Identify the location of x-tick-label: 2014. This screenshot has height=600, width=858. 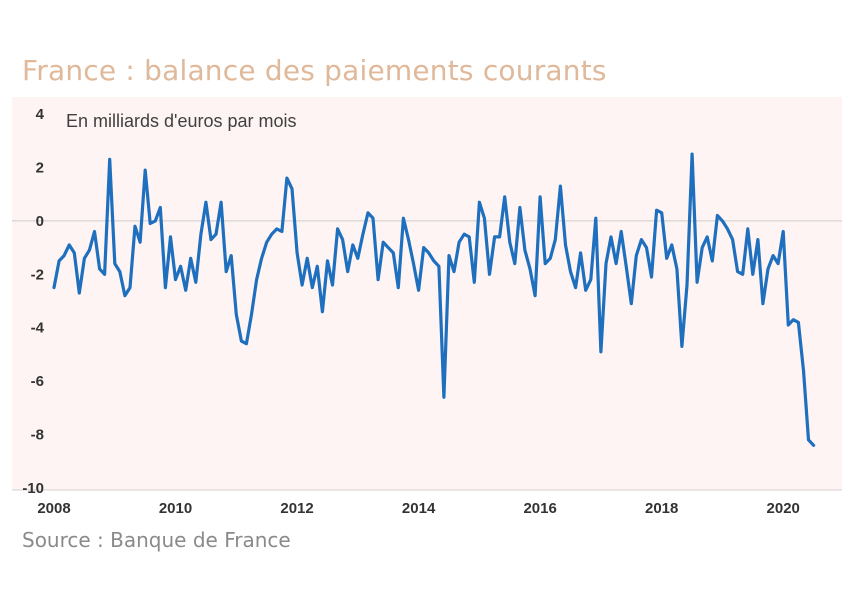
(419, 508).